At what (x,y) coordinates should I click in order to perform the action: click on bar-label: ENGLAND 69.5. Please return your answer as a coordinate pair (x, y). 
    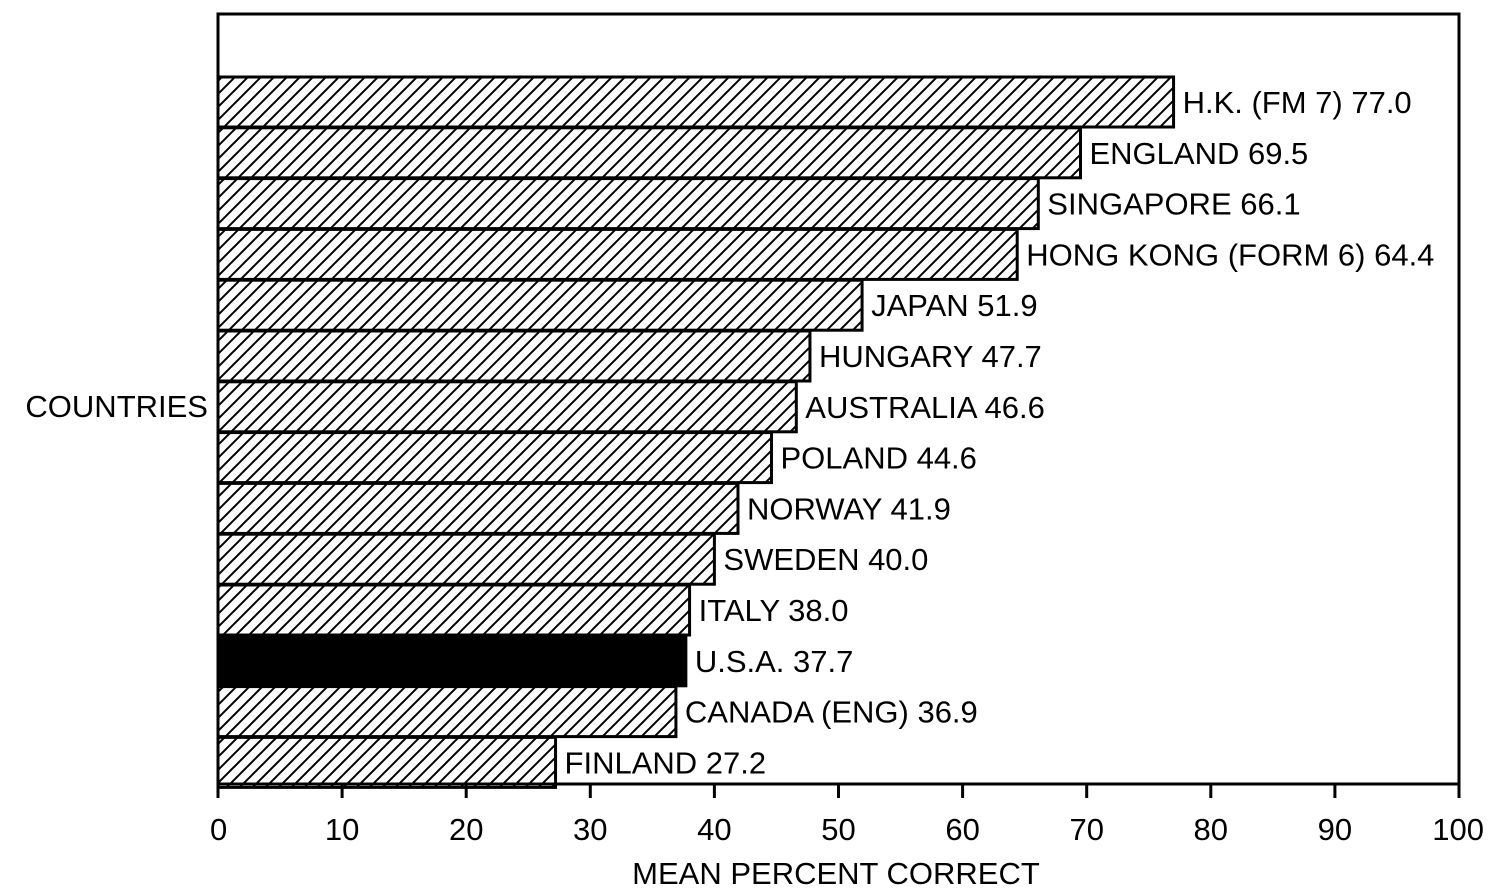
    Looking at the image, I should click on (1198, 153).